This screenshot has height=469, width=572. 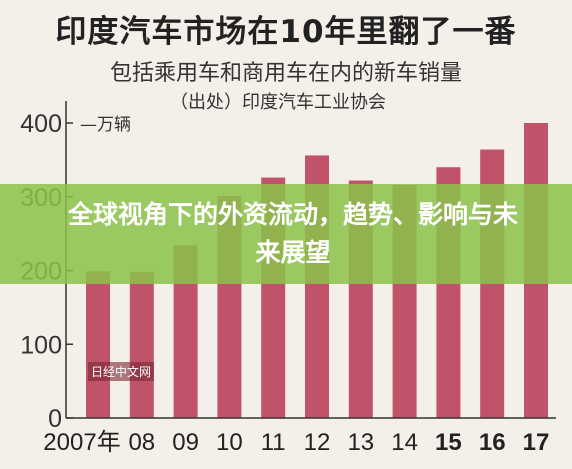 I want to click on x-tick-label: 17, so click(x=536, y=442).